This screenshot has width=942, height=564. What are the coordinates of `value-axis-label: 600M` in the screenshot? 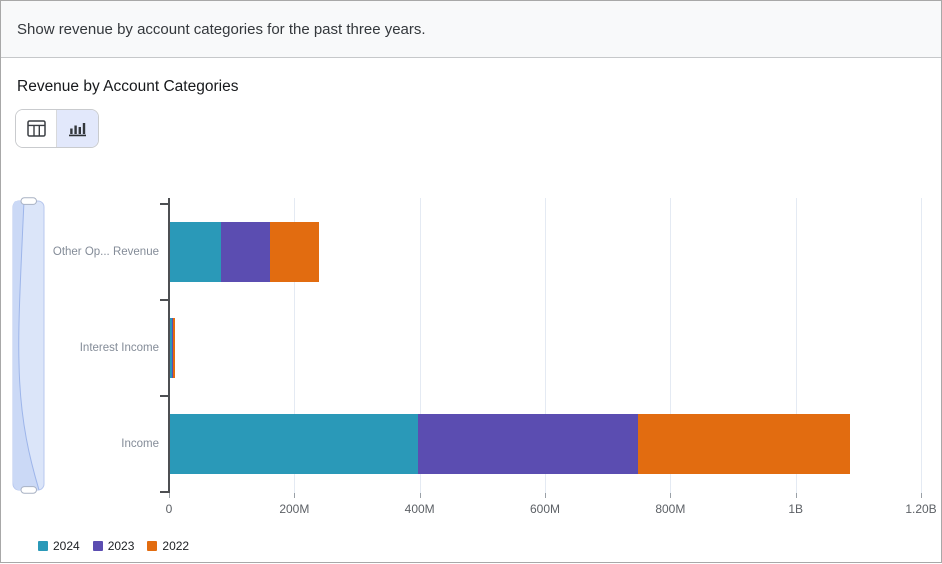 It's located at (545, 509).